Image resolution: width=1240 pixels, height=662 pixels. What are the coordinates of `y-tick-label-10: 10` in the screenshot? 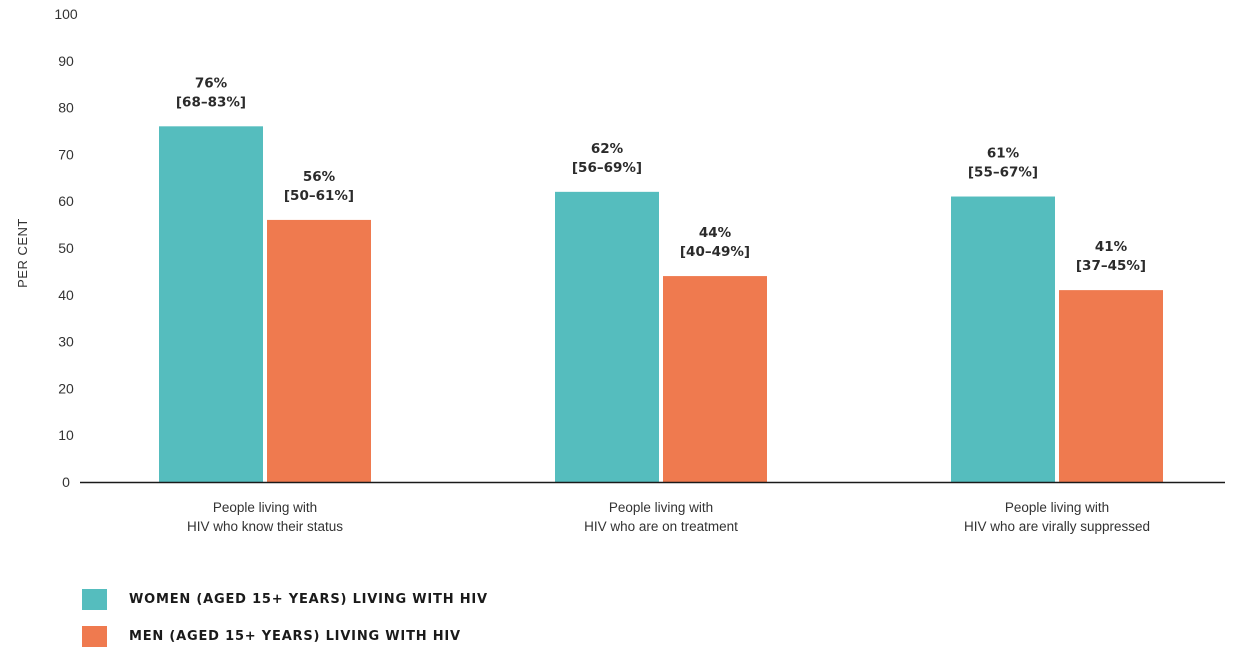 It's located at (66, 435).